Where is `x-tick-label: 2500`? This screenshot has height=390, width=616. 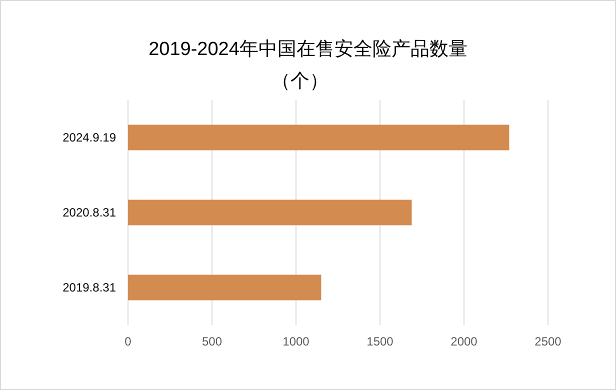 x-tick-label: 2500 is located at coordinates (548, 341).